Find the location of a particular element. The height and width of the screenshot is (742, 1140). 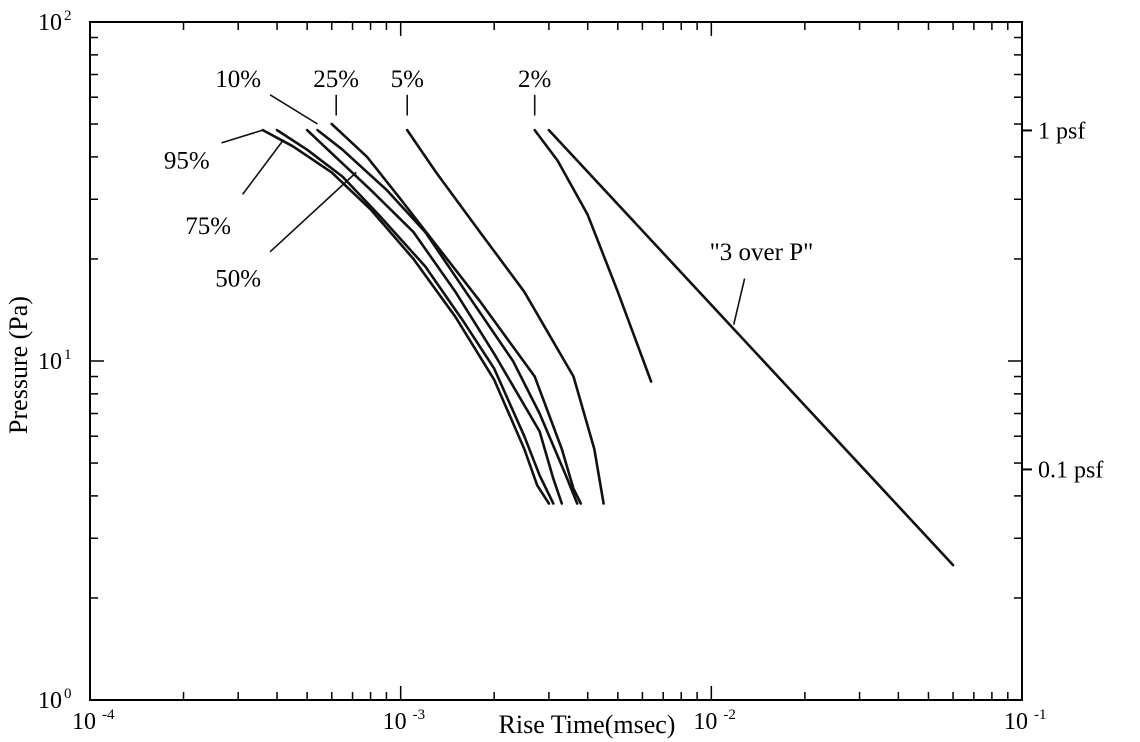

series-label: 75% is located at coordinates (208, 226).